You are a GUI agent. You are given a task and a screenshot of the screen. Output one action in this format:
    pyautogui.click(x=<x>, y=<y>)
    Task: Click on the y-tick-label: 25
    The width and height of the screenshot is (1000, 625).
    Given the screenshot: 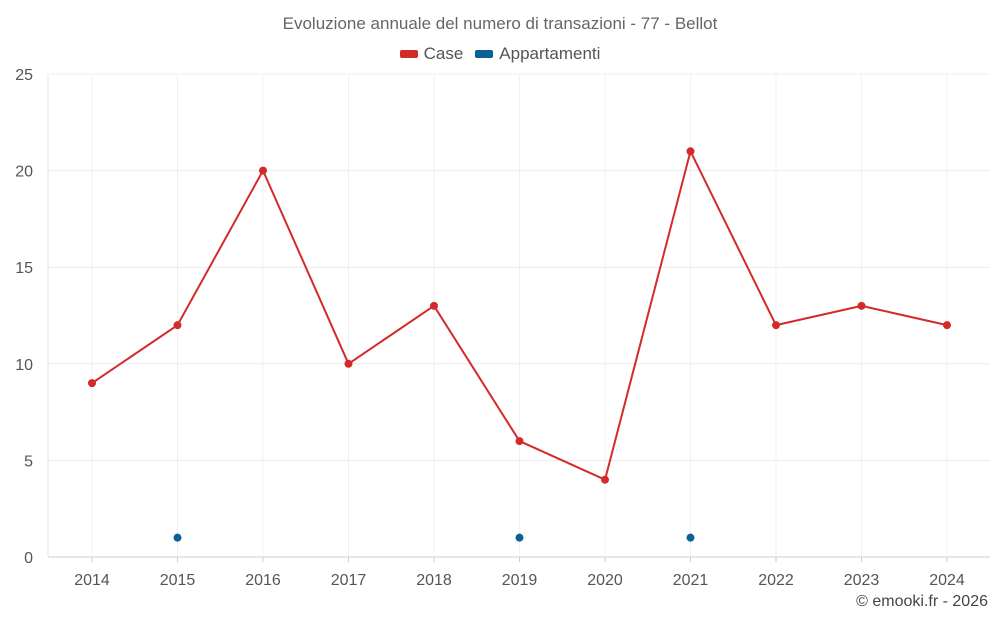 What is the action you would take?
    pyautogui.click(x=24, y=75)
    